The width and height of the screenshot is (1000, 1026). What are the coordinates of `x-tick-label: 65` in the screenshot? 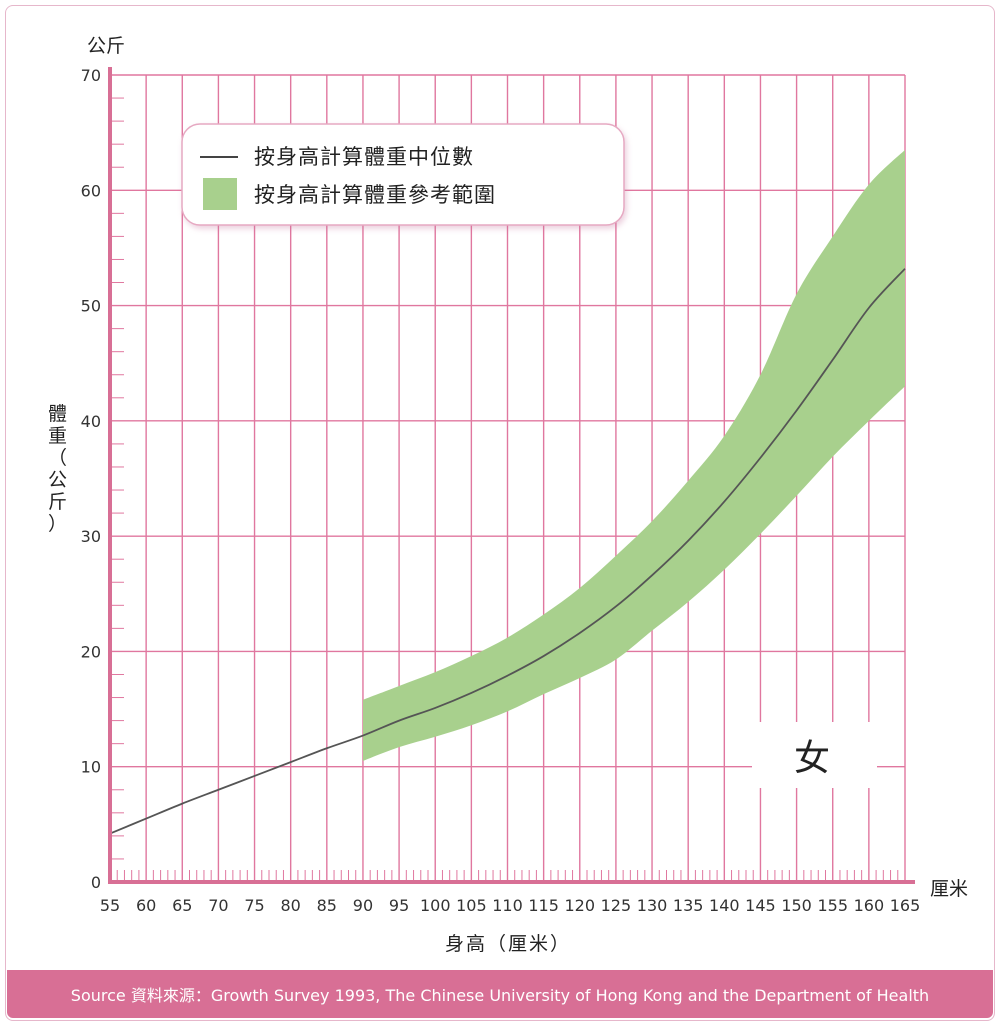 It's located at (182, 905).